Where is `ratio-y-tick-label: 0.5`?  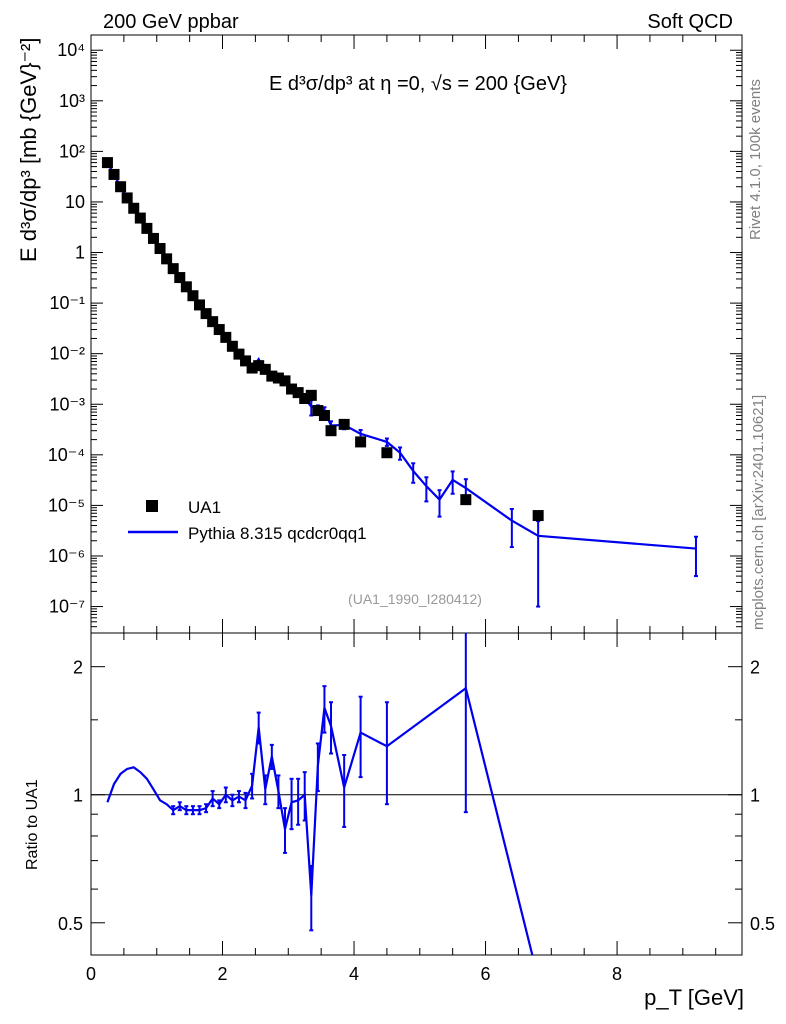
ratio-y-tick-label: 0.5 is located at coordinates (70, 924).